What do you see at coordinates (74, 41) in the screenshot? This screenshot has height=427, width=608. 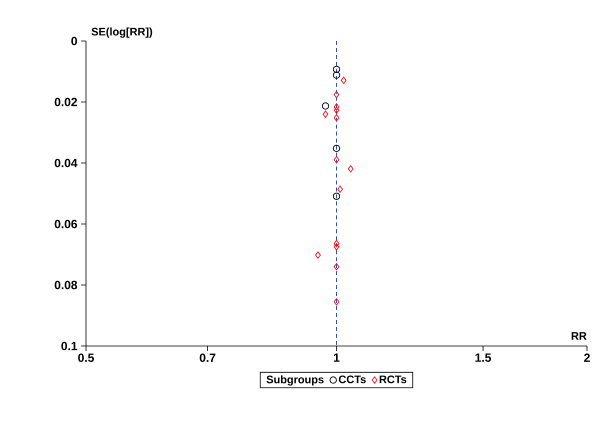 I see `y-tick-label: 0` at bounding box center [74, 41].